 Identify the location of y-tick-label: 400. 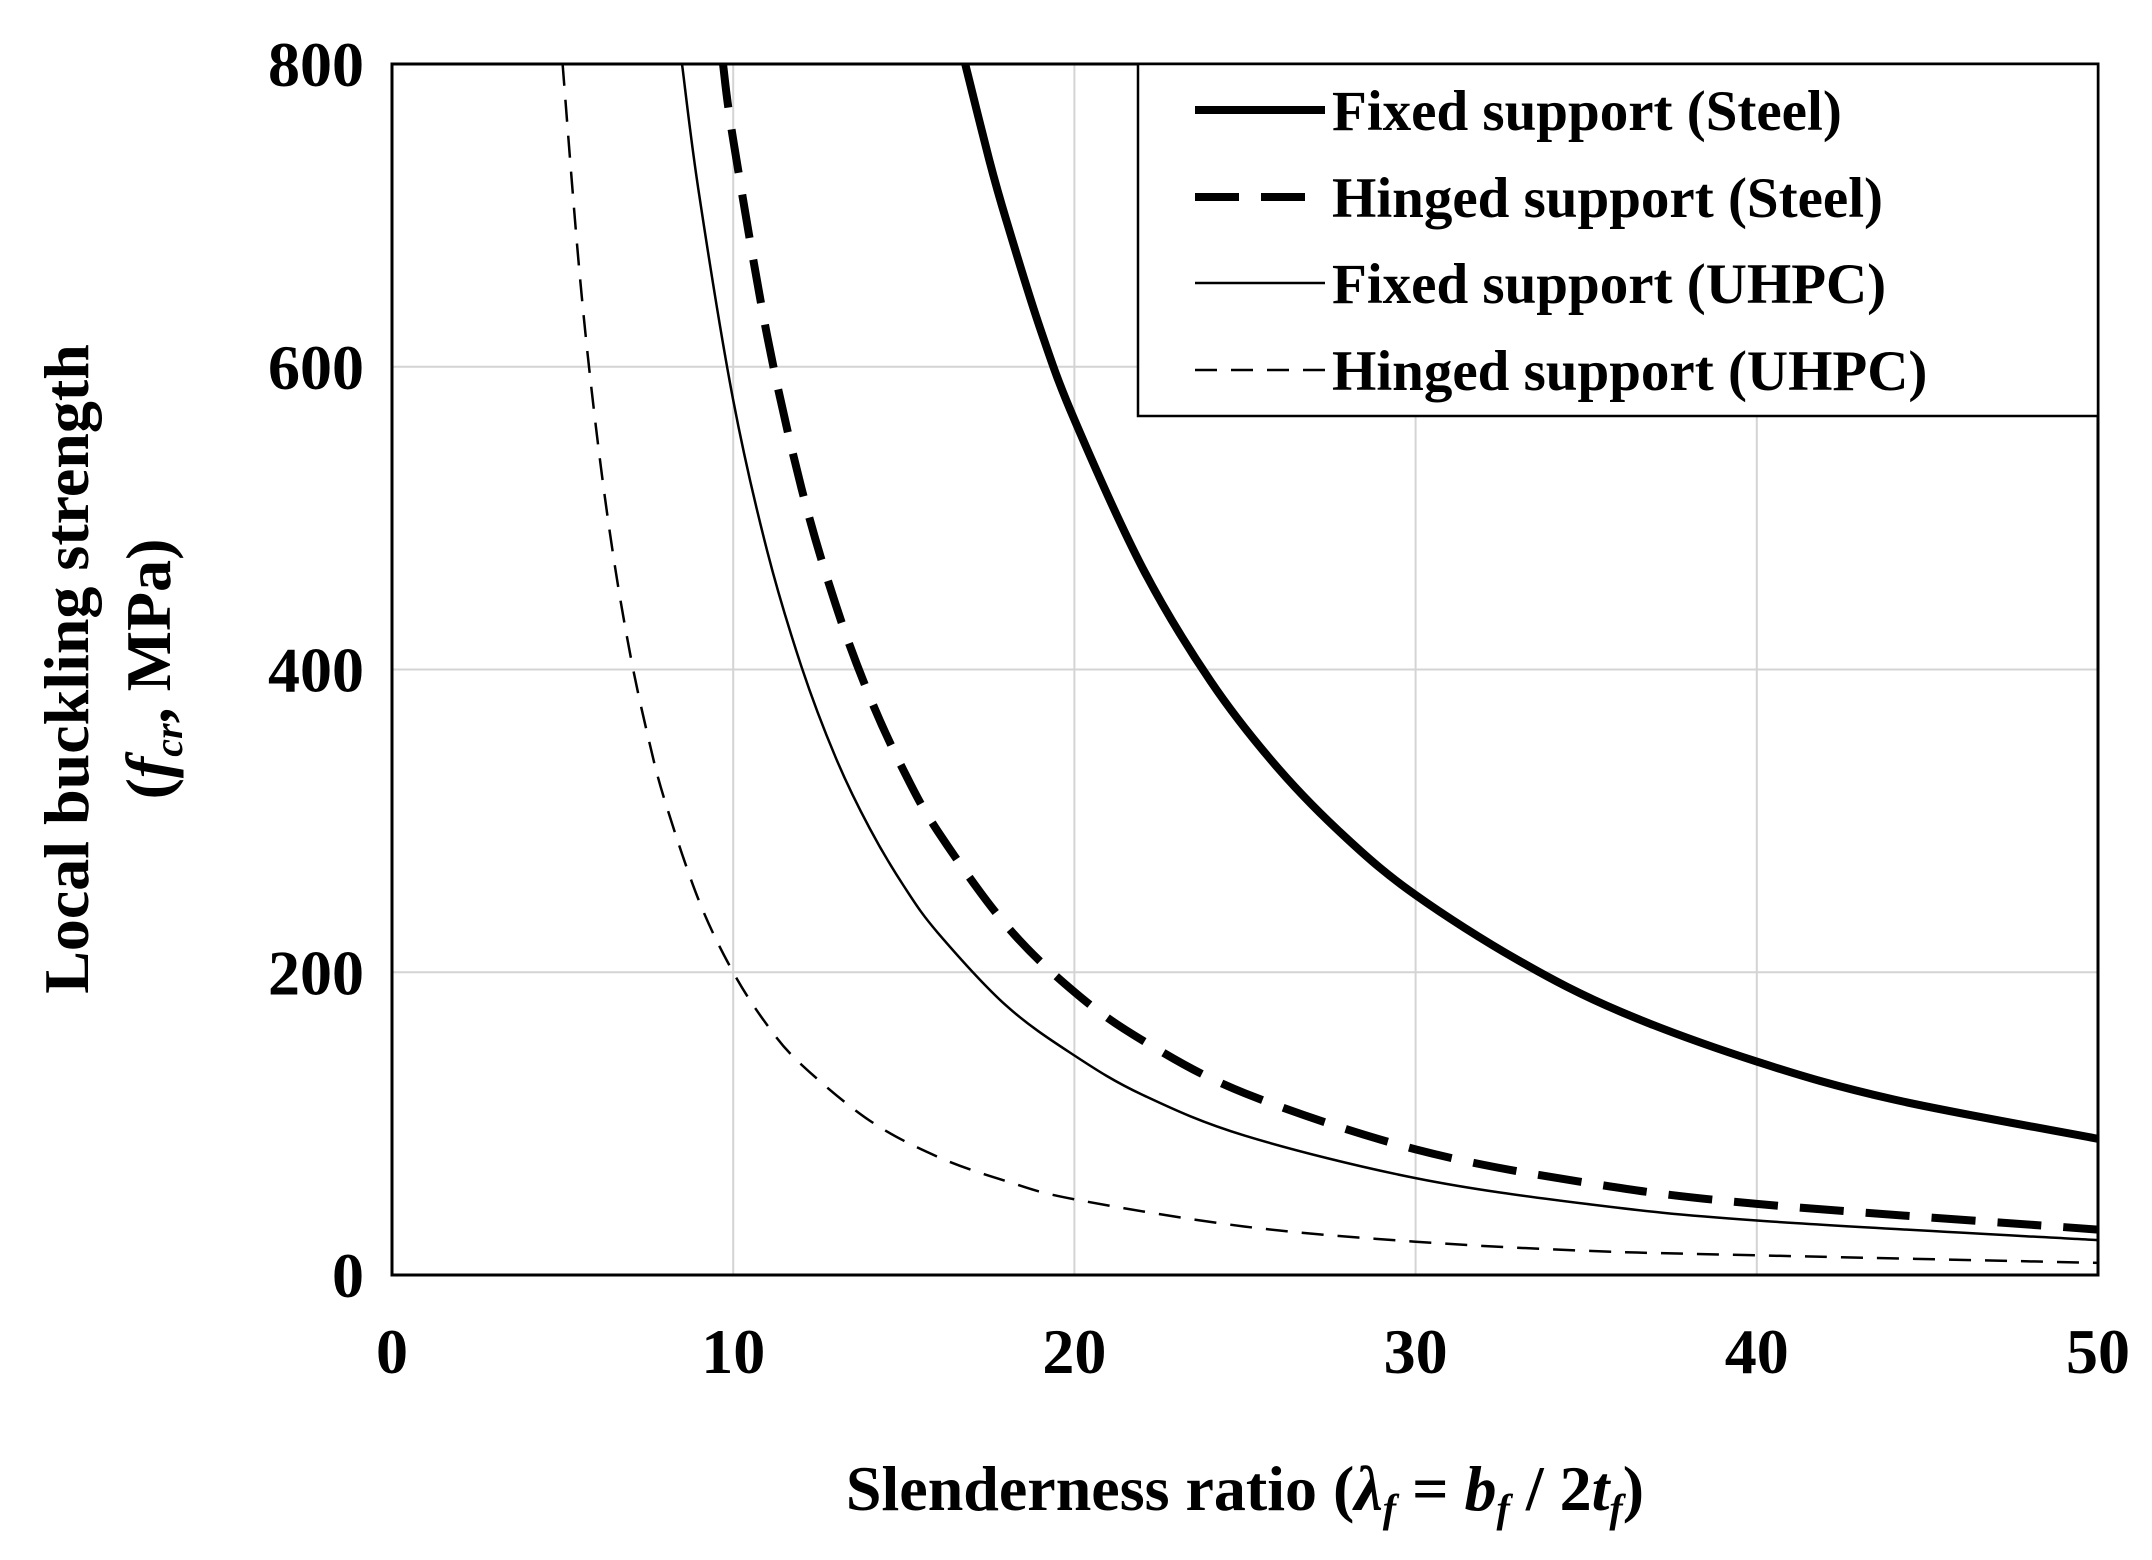
(316, 670).